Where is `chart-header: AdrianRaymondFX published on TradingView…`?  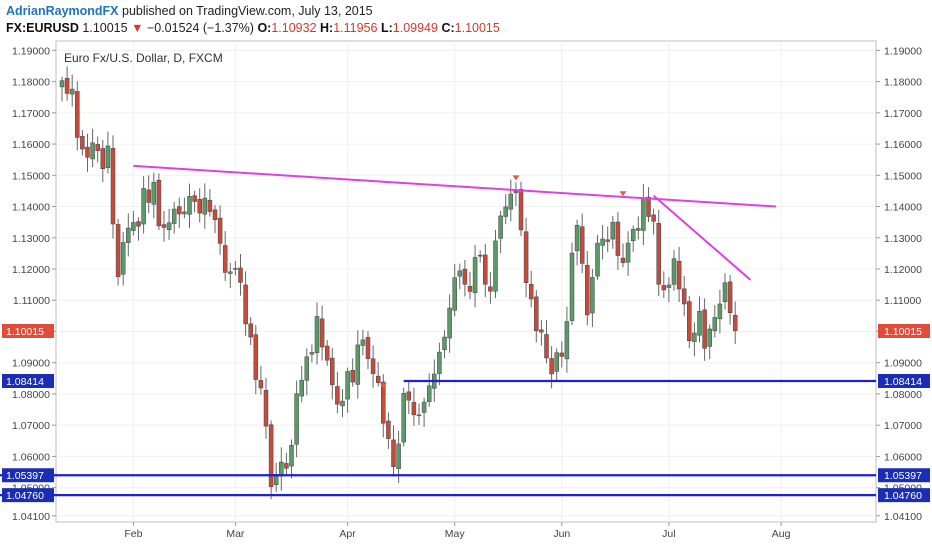
chart-header: AdrianRaymondFX published on TradingView… is located at coordinates (253, 20).